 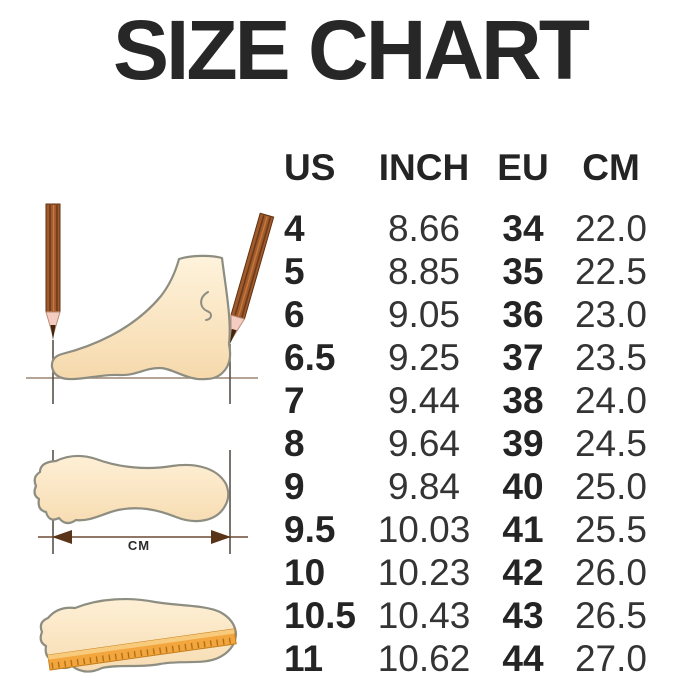 I want to click on cell-eu: 35, so click(x=523, y=271).